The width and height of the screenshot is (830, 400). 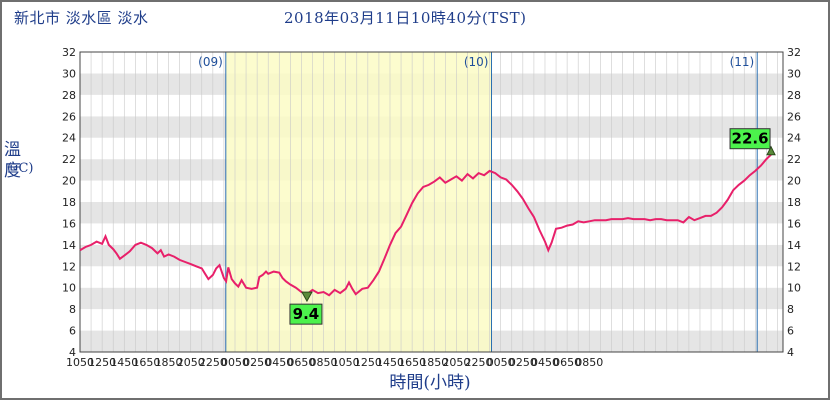 What do you see at coordinates (69, 116) in the screenshot?
I see `y-tick-label-left: 26` at bounding box center [69, 116].